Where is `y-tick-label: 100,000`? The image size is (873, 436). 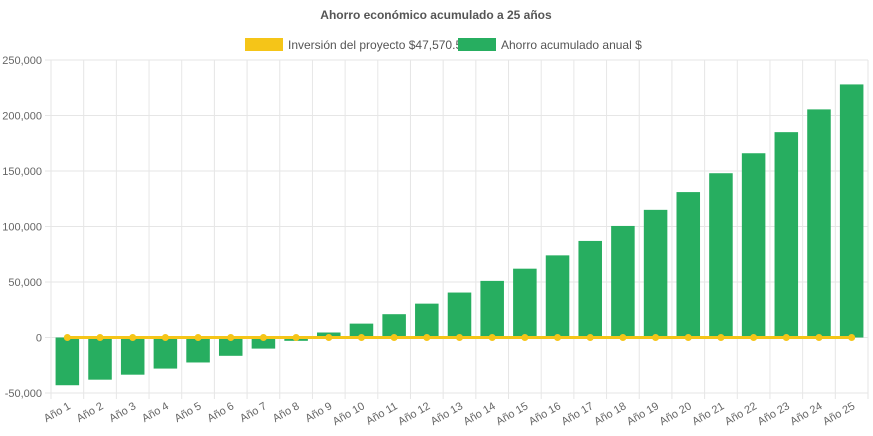 y-tick-label: 100,000 is located at coordinates (22, 228).